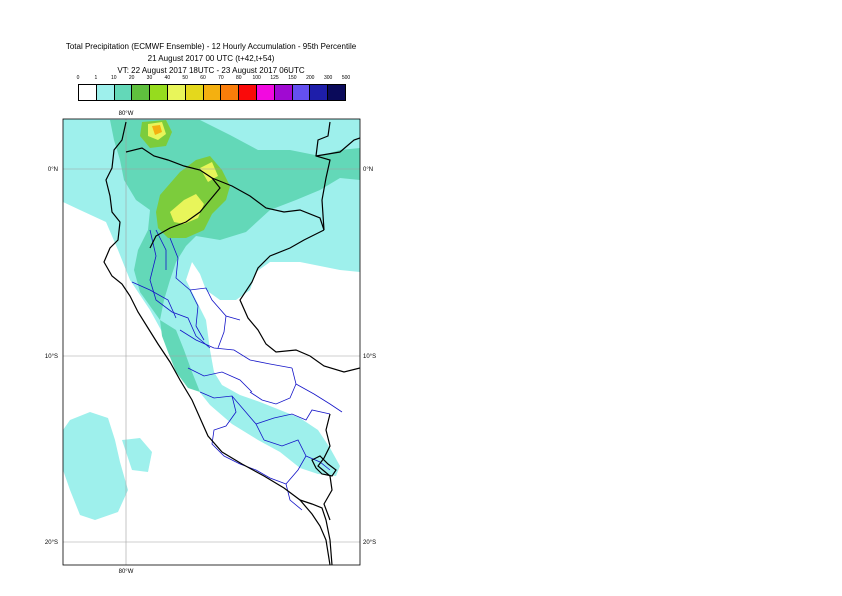 This screenshot has width=842, height=596. What do you see at coordinates (149, 78) in the screenshot?
I see `legend-label: 30` at bounding box center [149, 78].